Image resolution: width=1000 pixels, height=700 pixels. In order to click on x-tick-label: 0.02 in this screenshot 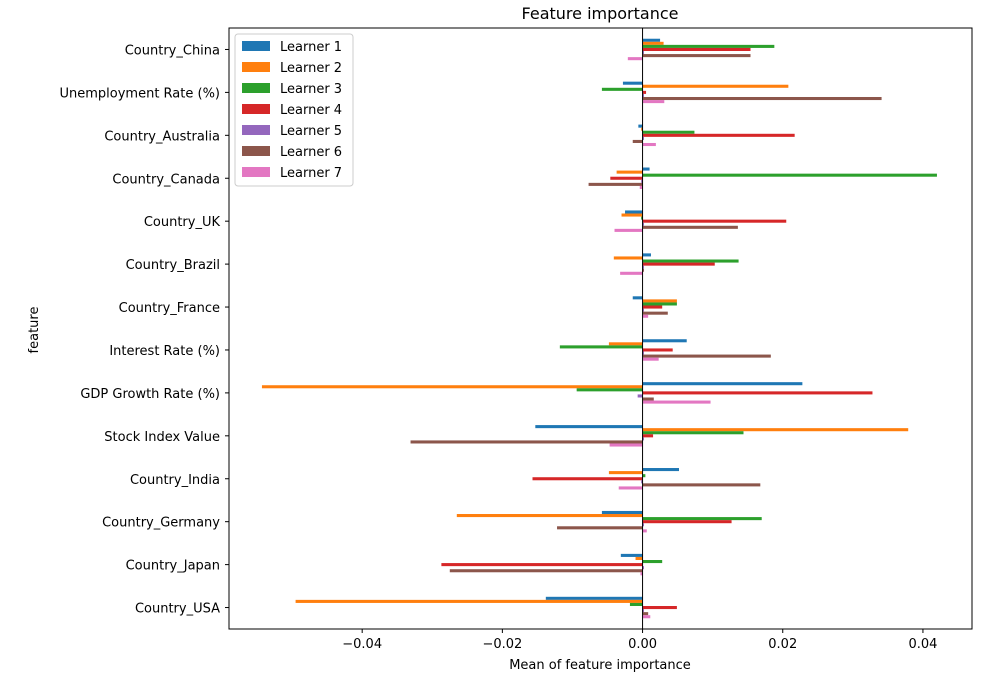, I will do `click(782, 644)`.